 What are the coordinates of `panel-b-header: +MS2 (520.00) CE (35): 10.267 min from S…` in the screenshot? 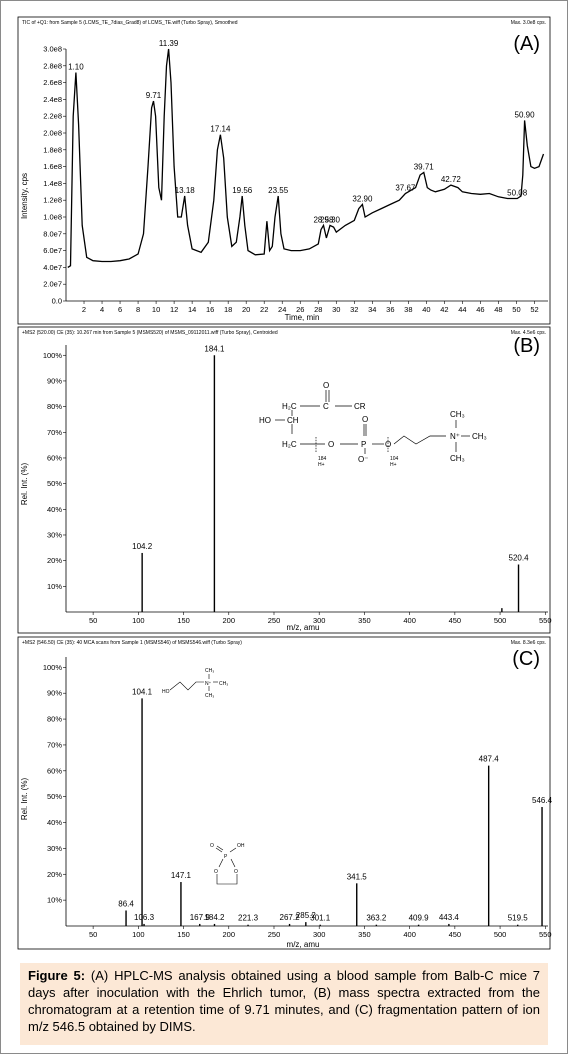 It's located at (150, 333).